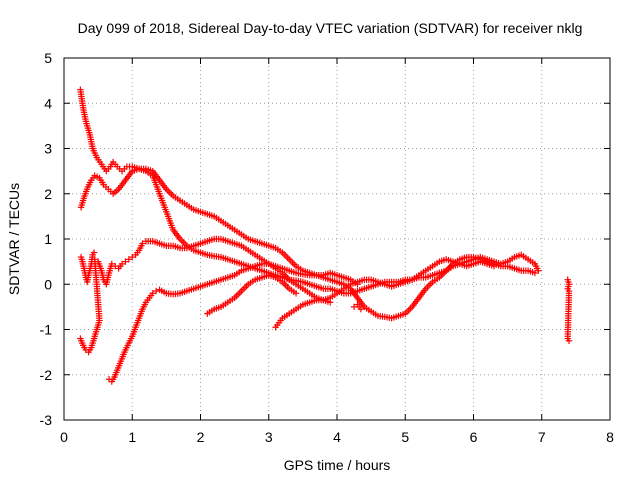  I want to click on x-tick-label: 1, so click(132, 437).